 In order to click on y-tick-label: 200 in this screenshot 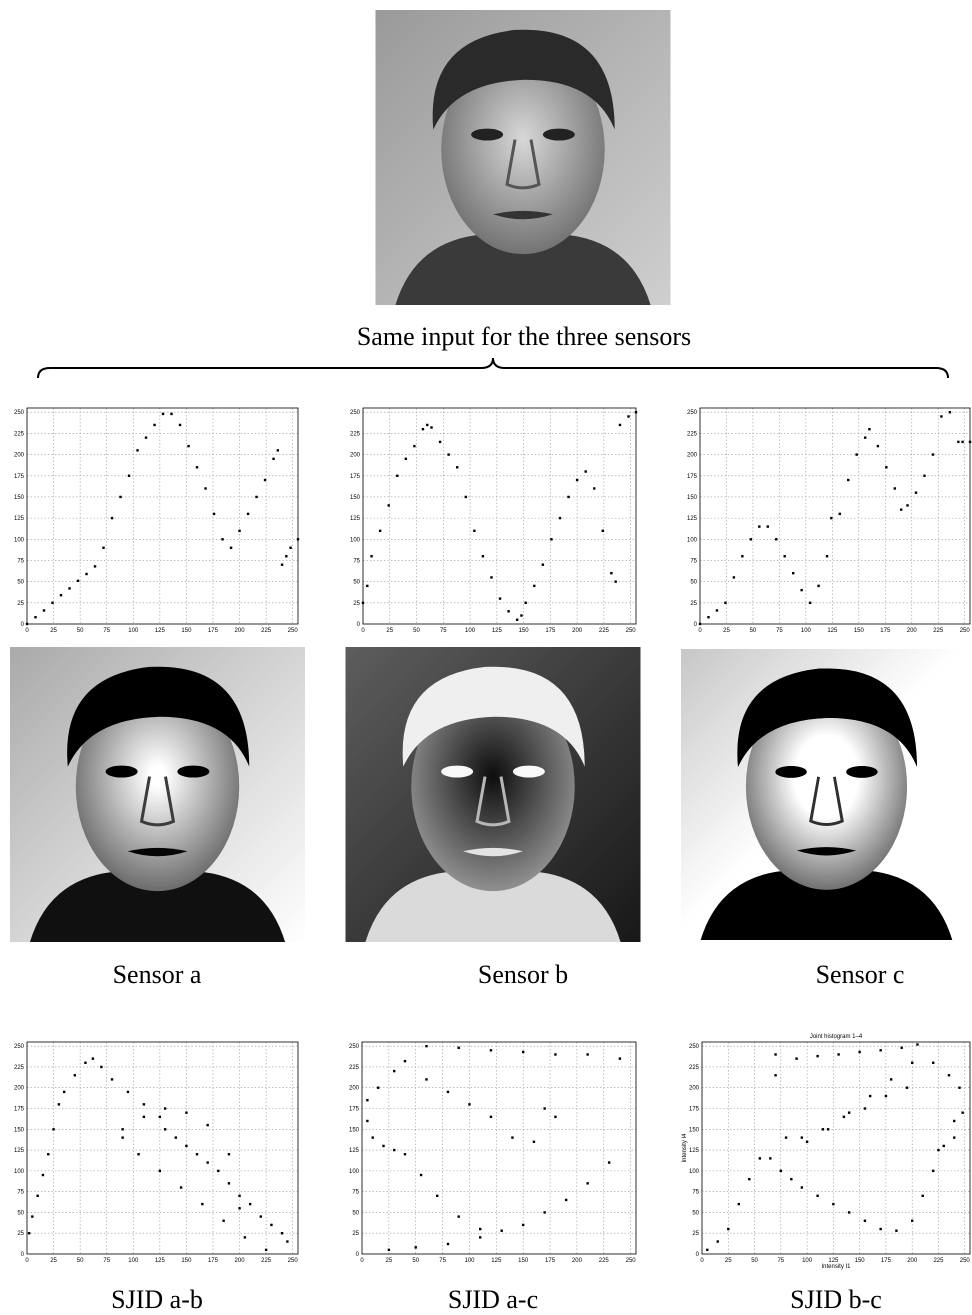, I will do `click(354, 1089)`.